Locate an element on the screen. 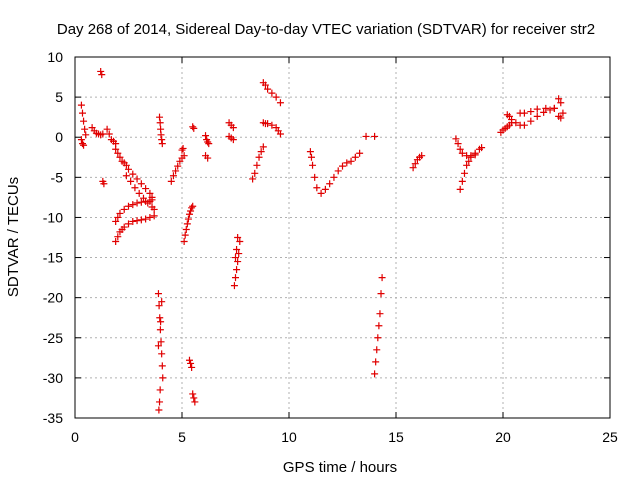 The height and width of the screenshot is (480, 640). y-tick-label: -20 is located at coordinates (53, 298).